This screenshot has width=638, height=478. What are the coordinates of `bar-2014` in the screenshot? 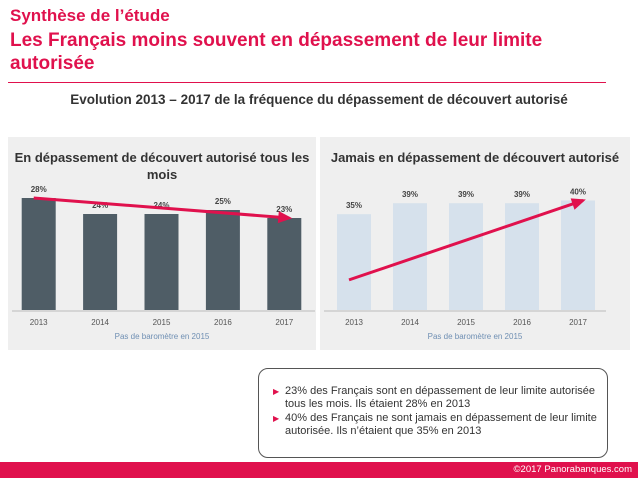 It's located at (100, 262).